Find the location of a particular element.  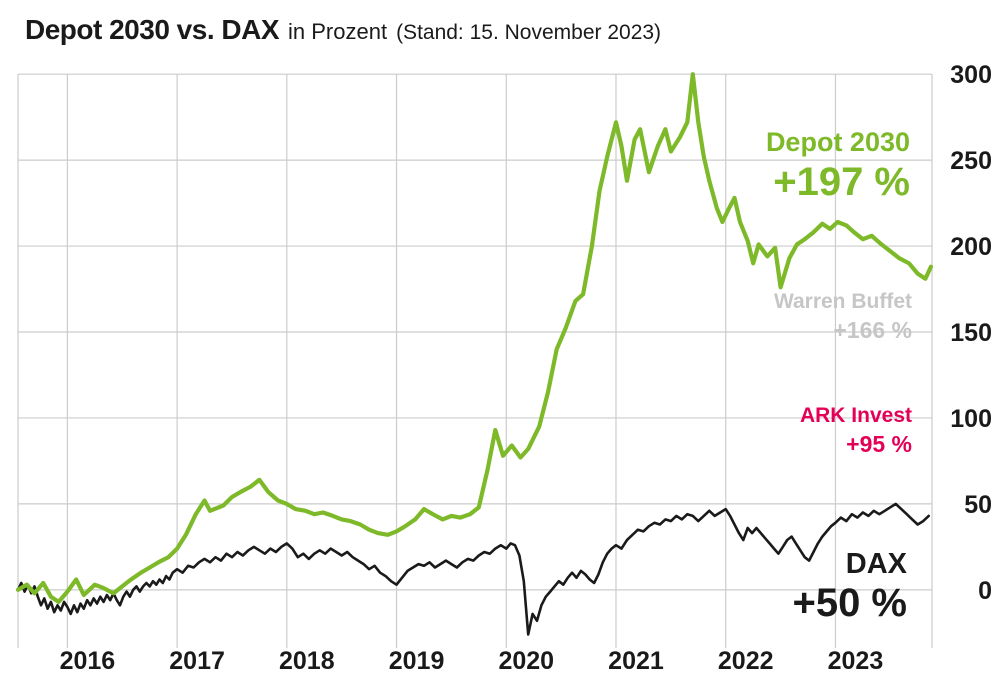

annotation-ark-invest-label: ARK Invest is located at coordinates (855, 415).